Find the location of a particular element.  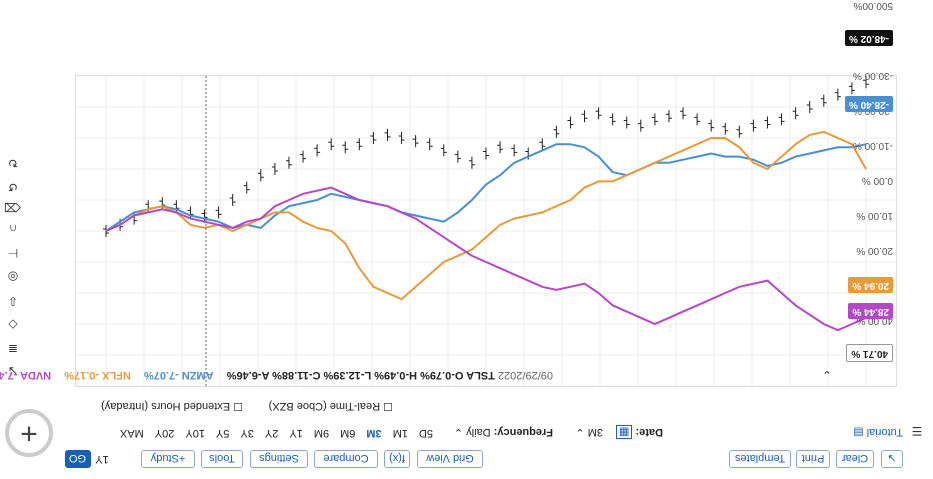

shapes-icon: ◇ is located at coordinates (13, 325).